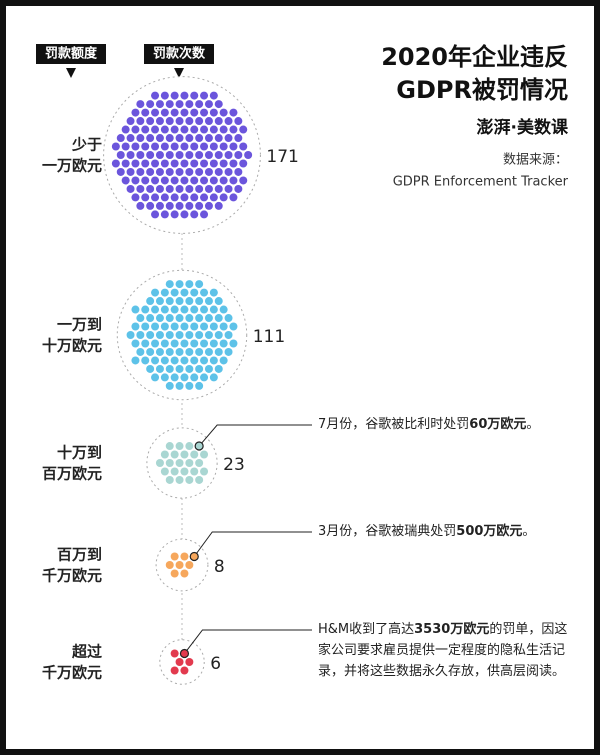  What do you see at coordinates (529, 531) in the screenshot?
I see `annotation-text: 。` at bounding box center [529, 531].